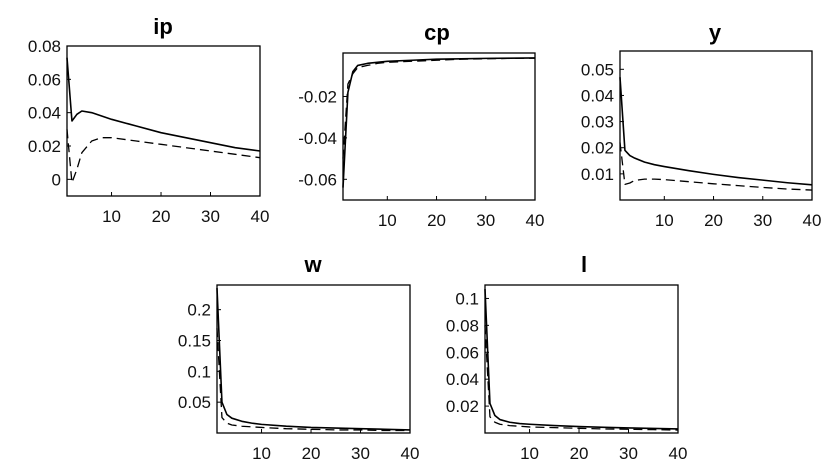  Describe the element at coordinates (584, 264) in the screenshot. I see `panel-title: l` at that location.